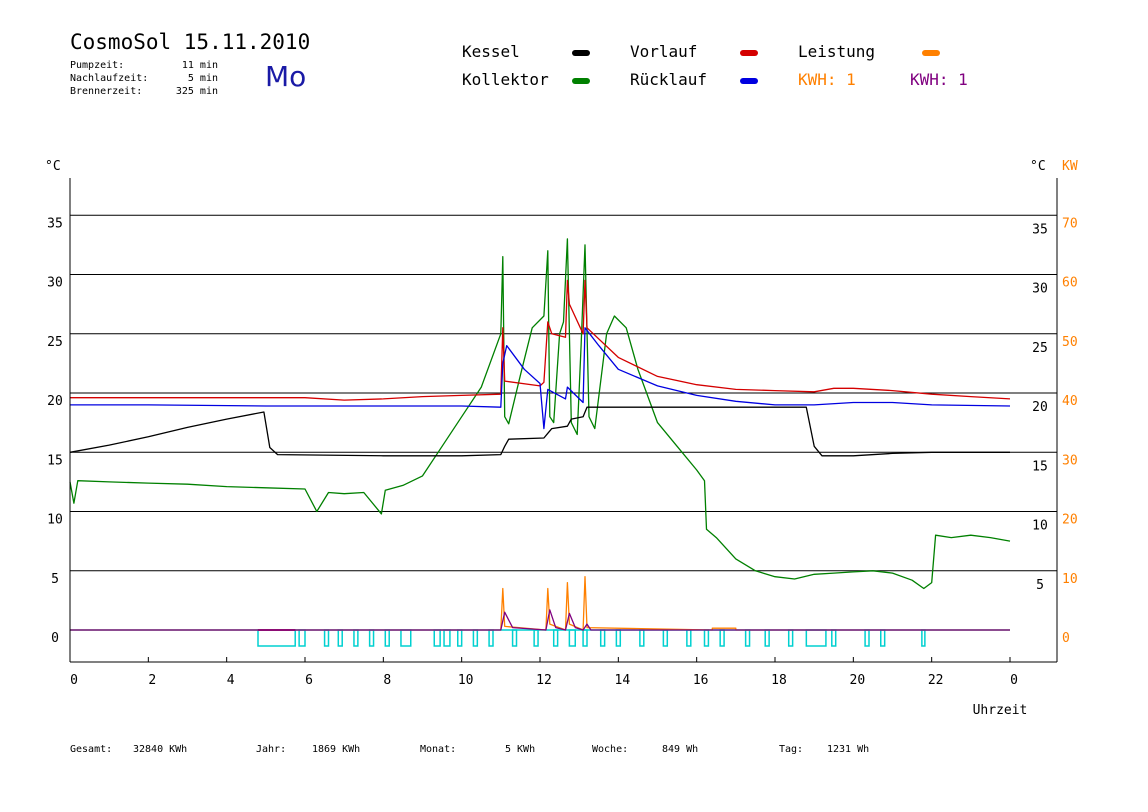 This screenshot has width=1148, height=812. What do you see at coordinates (152, 680) in the screenshot?
I see `x-tick-label: 2` at bounding box center [152, 680].